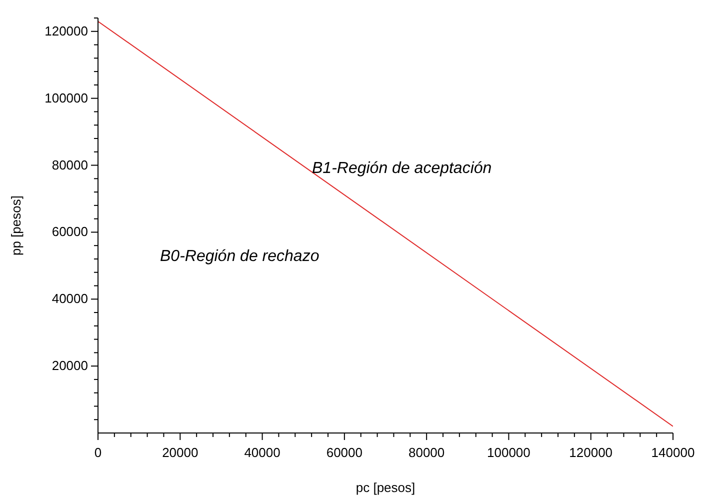 This screenshot has height=503, width=703. I want to click on y-tick-label: 80000, so click(70, 164).